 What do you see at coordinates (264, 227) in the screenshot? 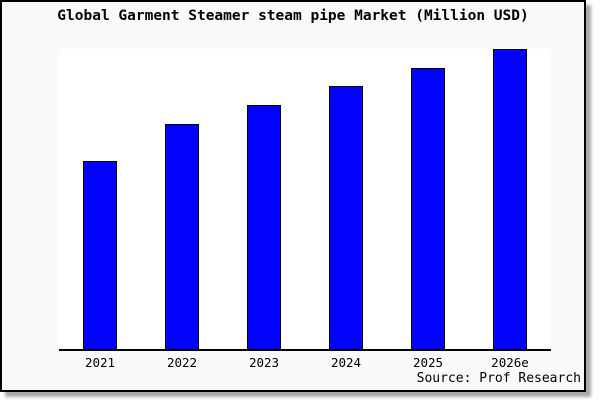
I see `bar-2023` at bounding box center [264, 227].